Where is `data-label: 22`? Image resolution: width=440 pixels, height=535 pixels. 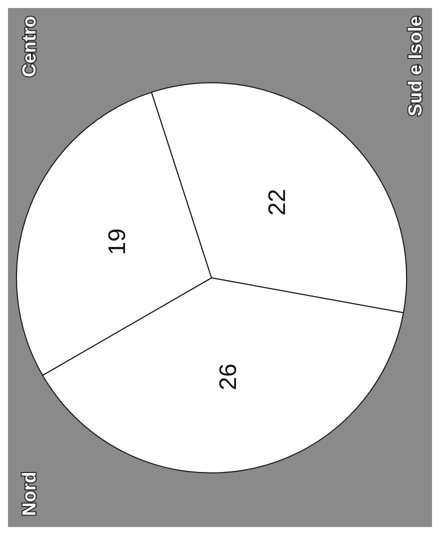 data-label: 22 is located at coordinates (278, 202).